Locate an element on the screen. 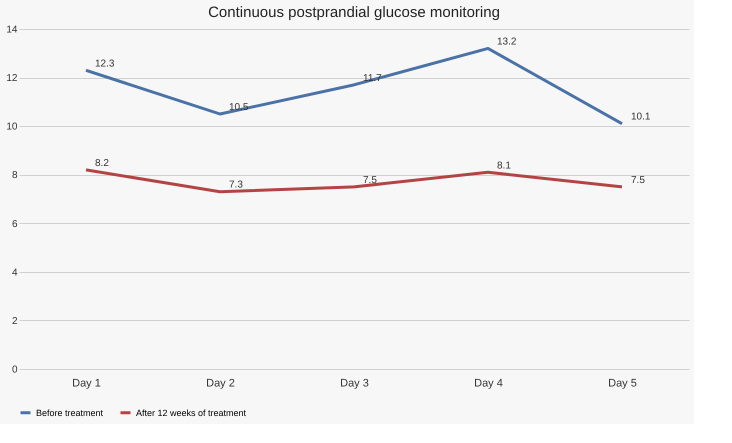 This screenshot has width=732, height=443. y-tick-label: 10 is located at coordinates (12, 127).